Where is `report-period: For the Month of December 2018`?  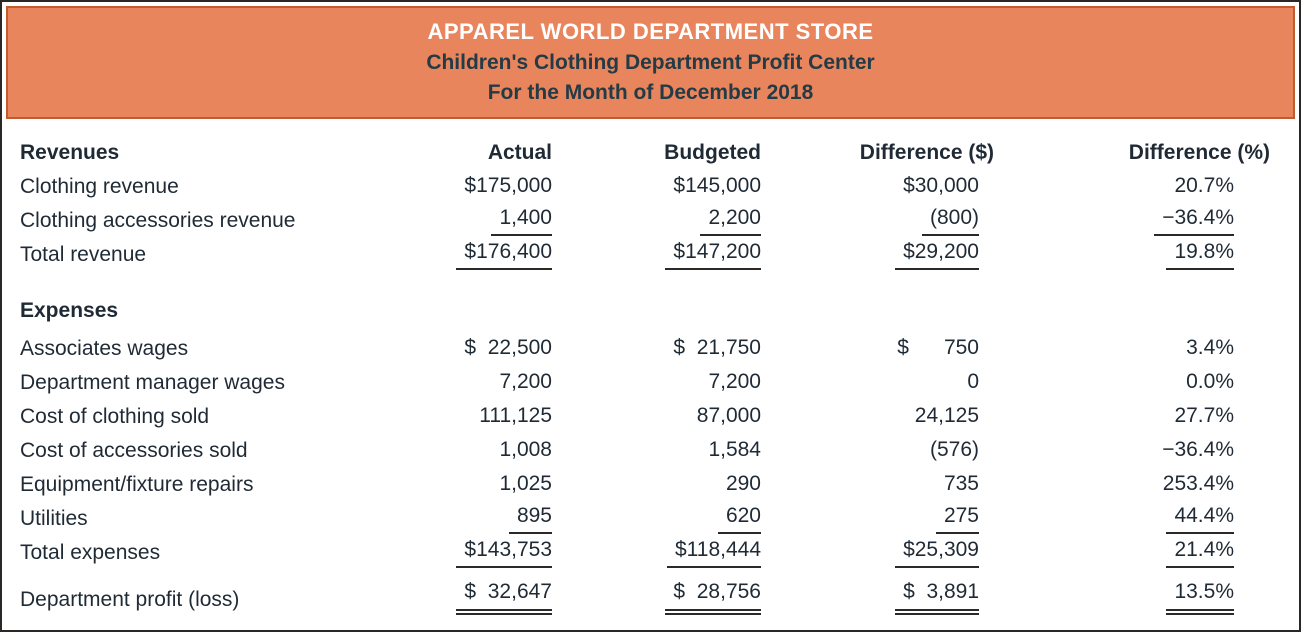 report-period: For the Month of December 2018 is located at coordinates (650, 92).